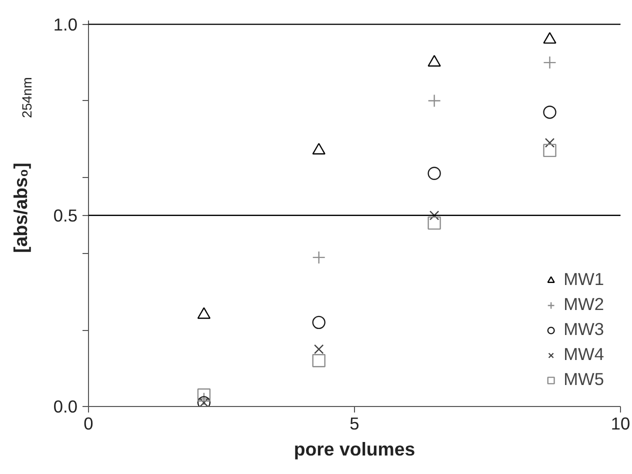  I want to click on legend-label: MW4, so click(584, 354).